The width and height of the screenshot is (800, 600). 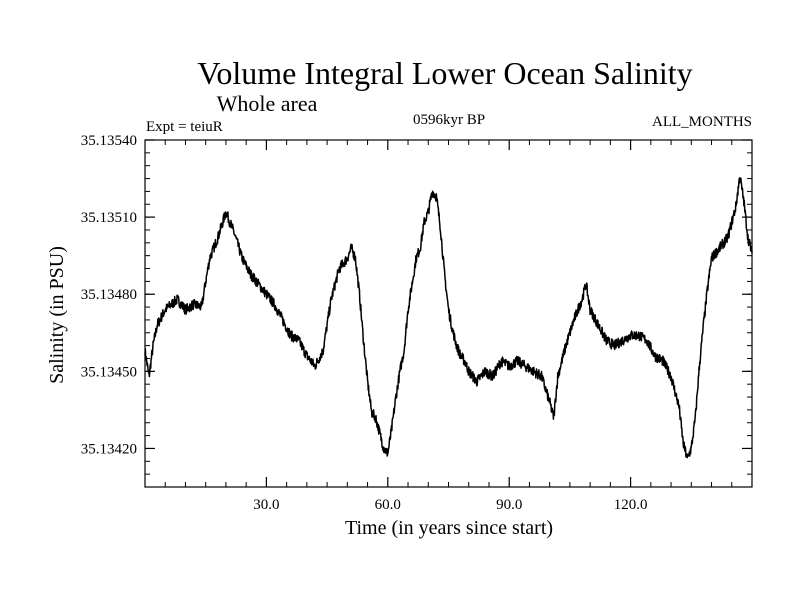 I want to click on chart-title: Volume Integral Lower Ocean Salinity, so click(x=444, y=73).